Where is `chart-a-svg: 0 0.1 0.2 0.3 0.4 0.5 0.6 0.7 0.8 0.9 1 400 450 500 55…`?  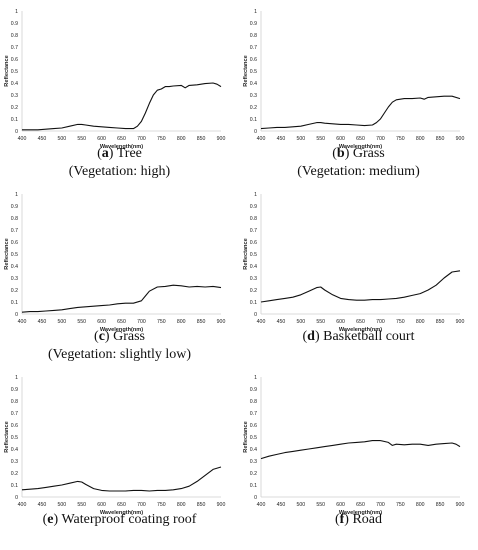
chart-a-svg: 0 0.1 0.2 0.3 0.4 0.5 0.6 0.7 0.8 0.9 1 400 450 500 55… is located at coordinates (114, 79).